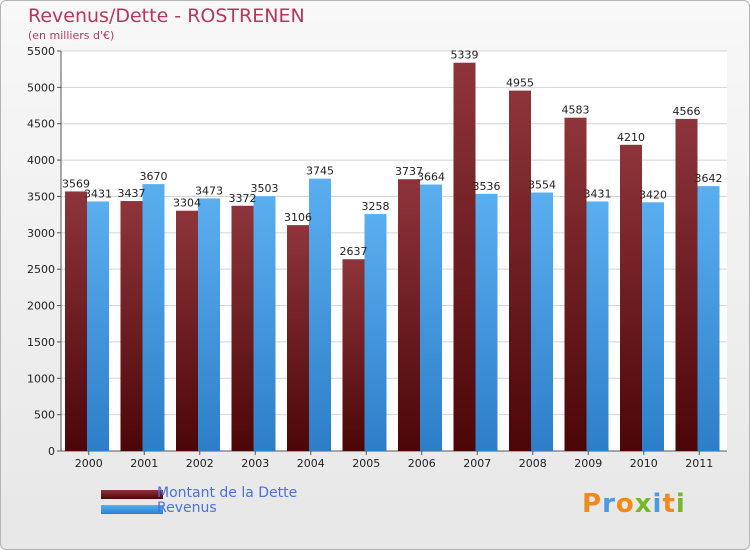 This screenshot has height=550, width=750. I want to click on x-tick-label: 2001, so click(144, 463).